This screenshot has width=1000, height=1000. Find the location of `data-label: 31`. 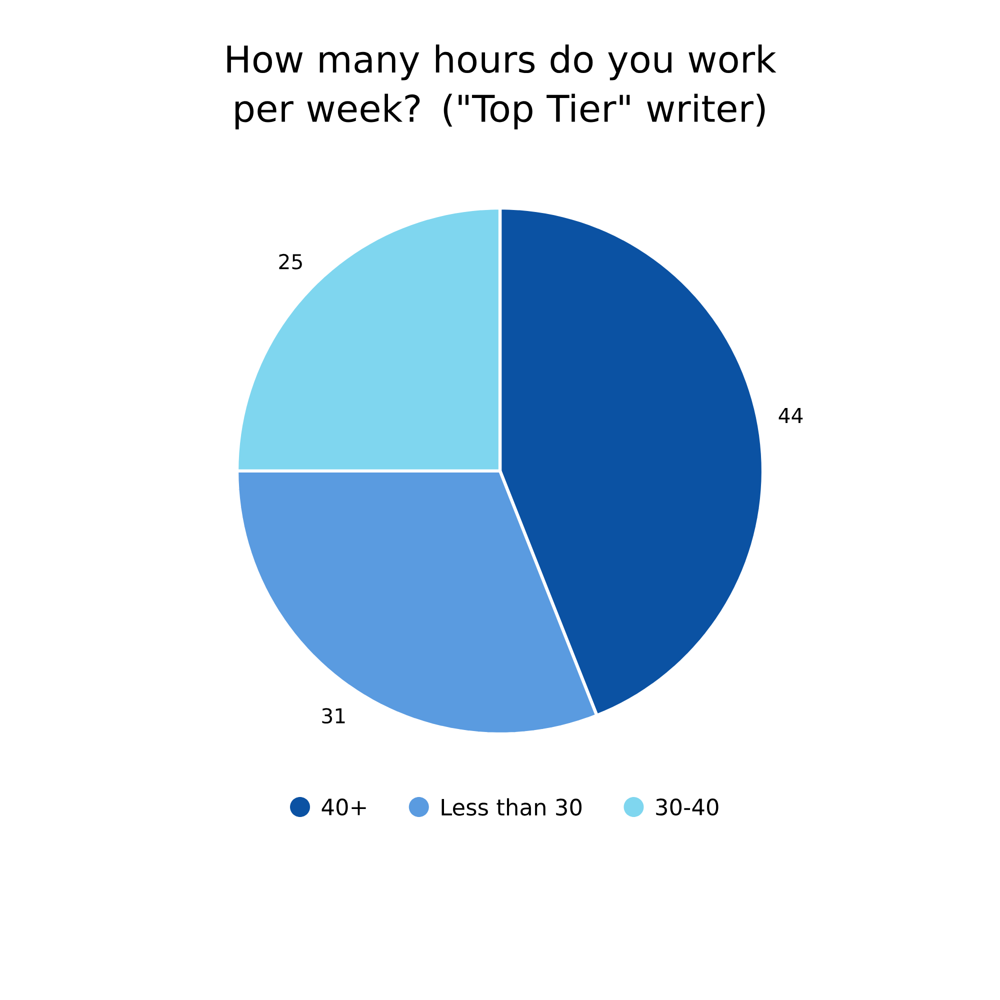

data-label: 31 is located at coordinates (333, 716).